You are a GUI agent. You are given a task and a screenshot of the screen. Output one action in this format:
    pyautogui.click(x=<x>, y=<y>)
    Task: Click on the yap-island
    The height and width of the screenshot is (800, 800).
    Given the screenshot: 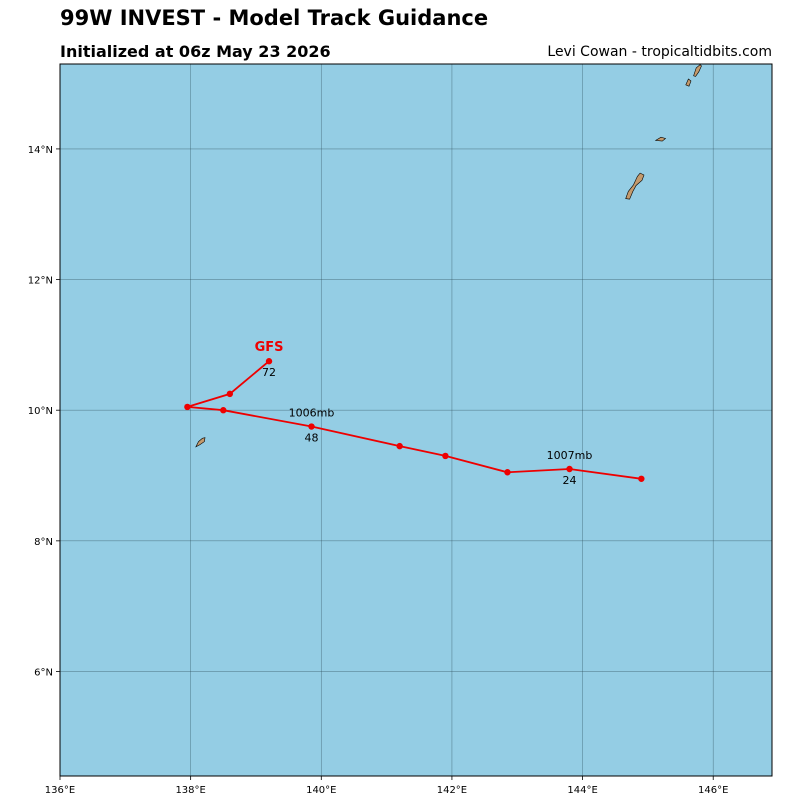 What is the action you would take?
    pyautogui.click(x=200, y=442)
    